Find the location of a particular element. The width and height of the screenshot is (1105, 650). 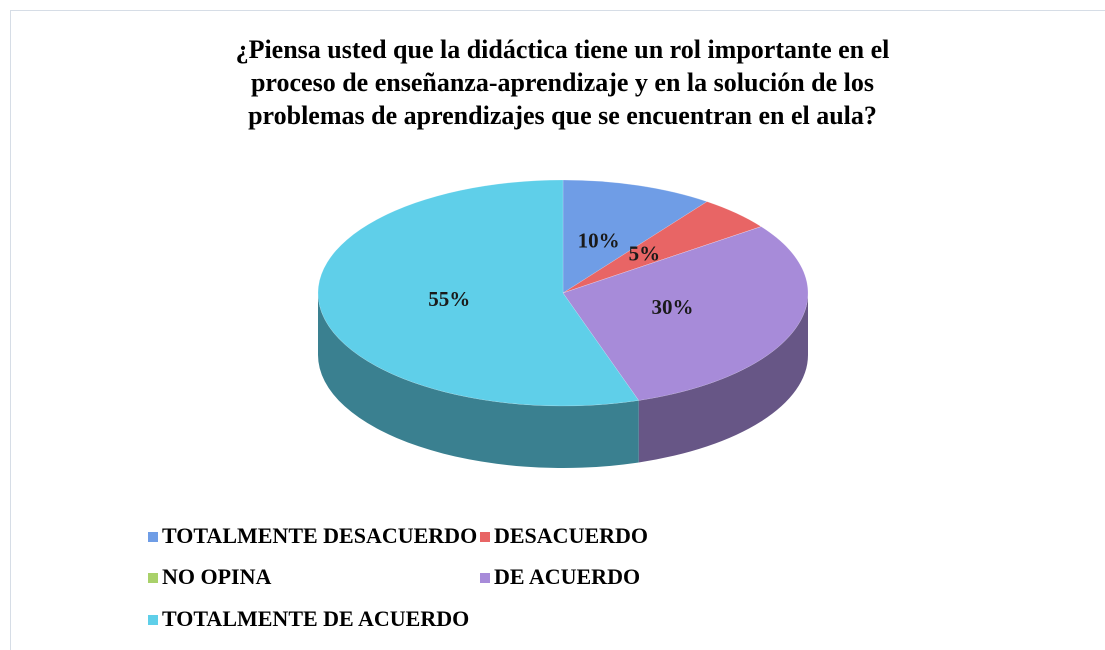

data-label: 30% is located at coordinates (673, 307).